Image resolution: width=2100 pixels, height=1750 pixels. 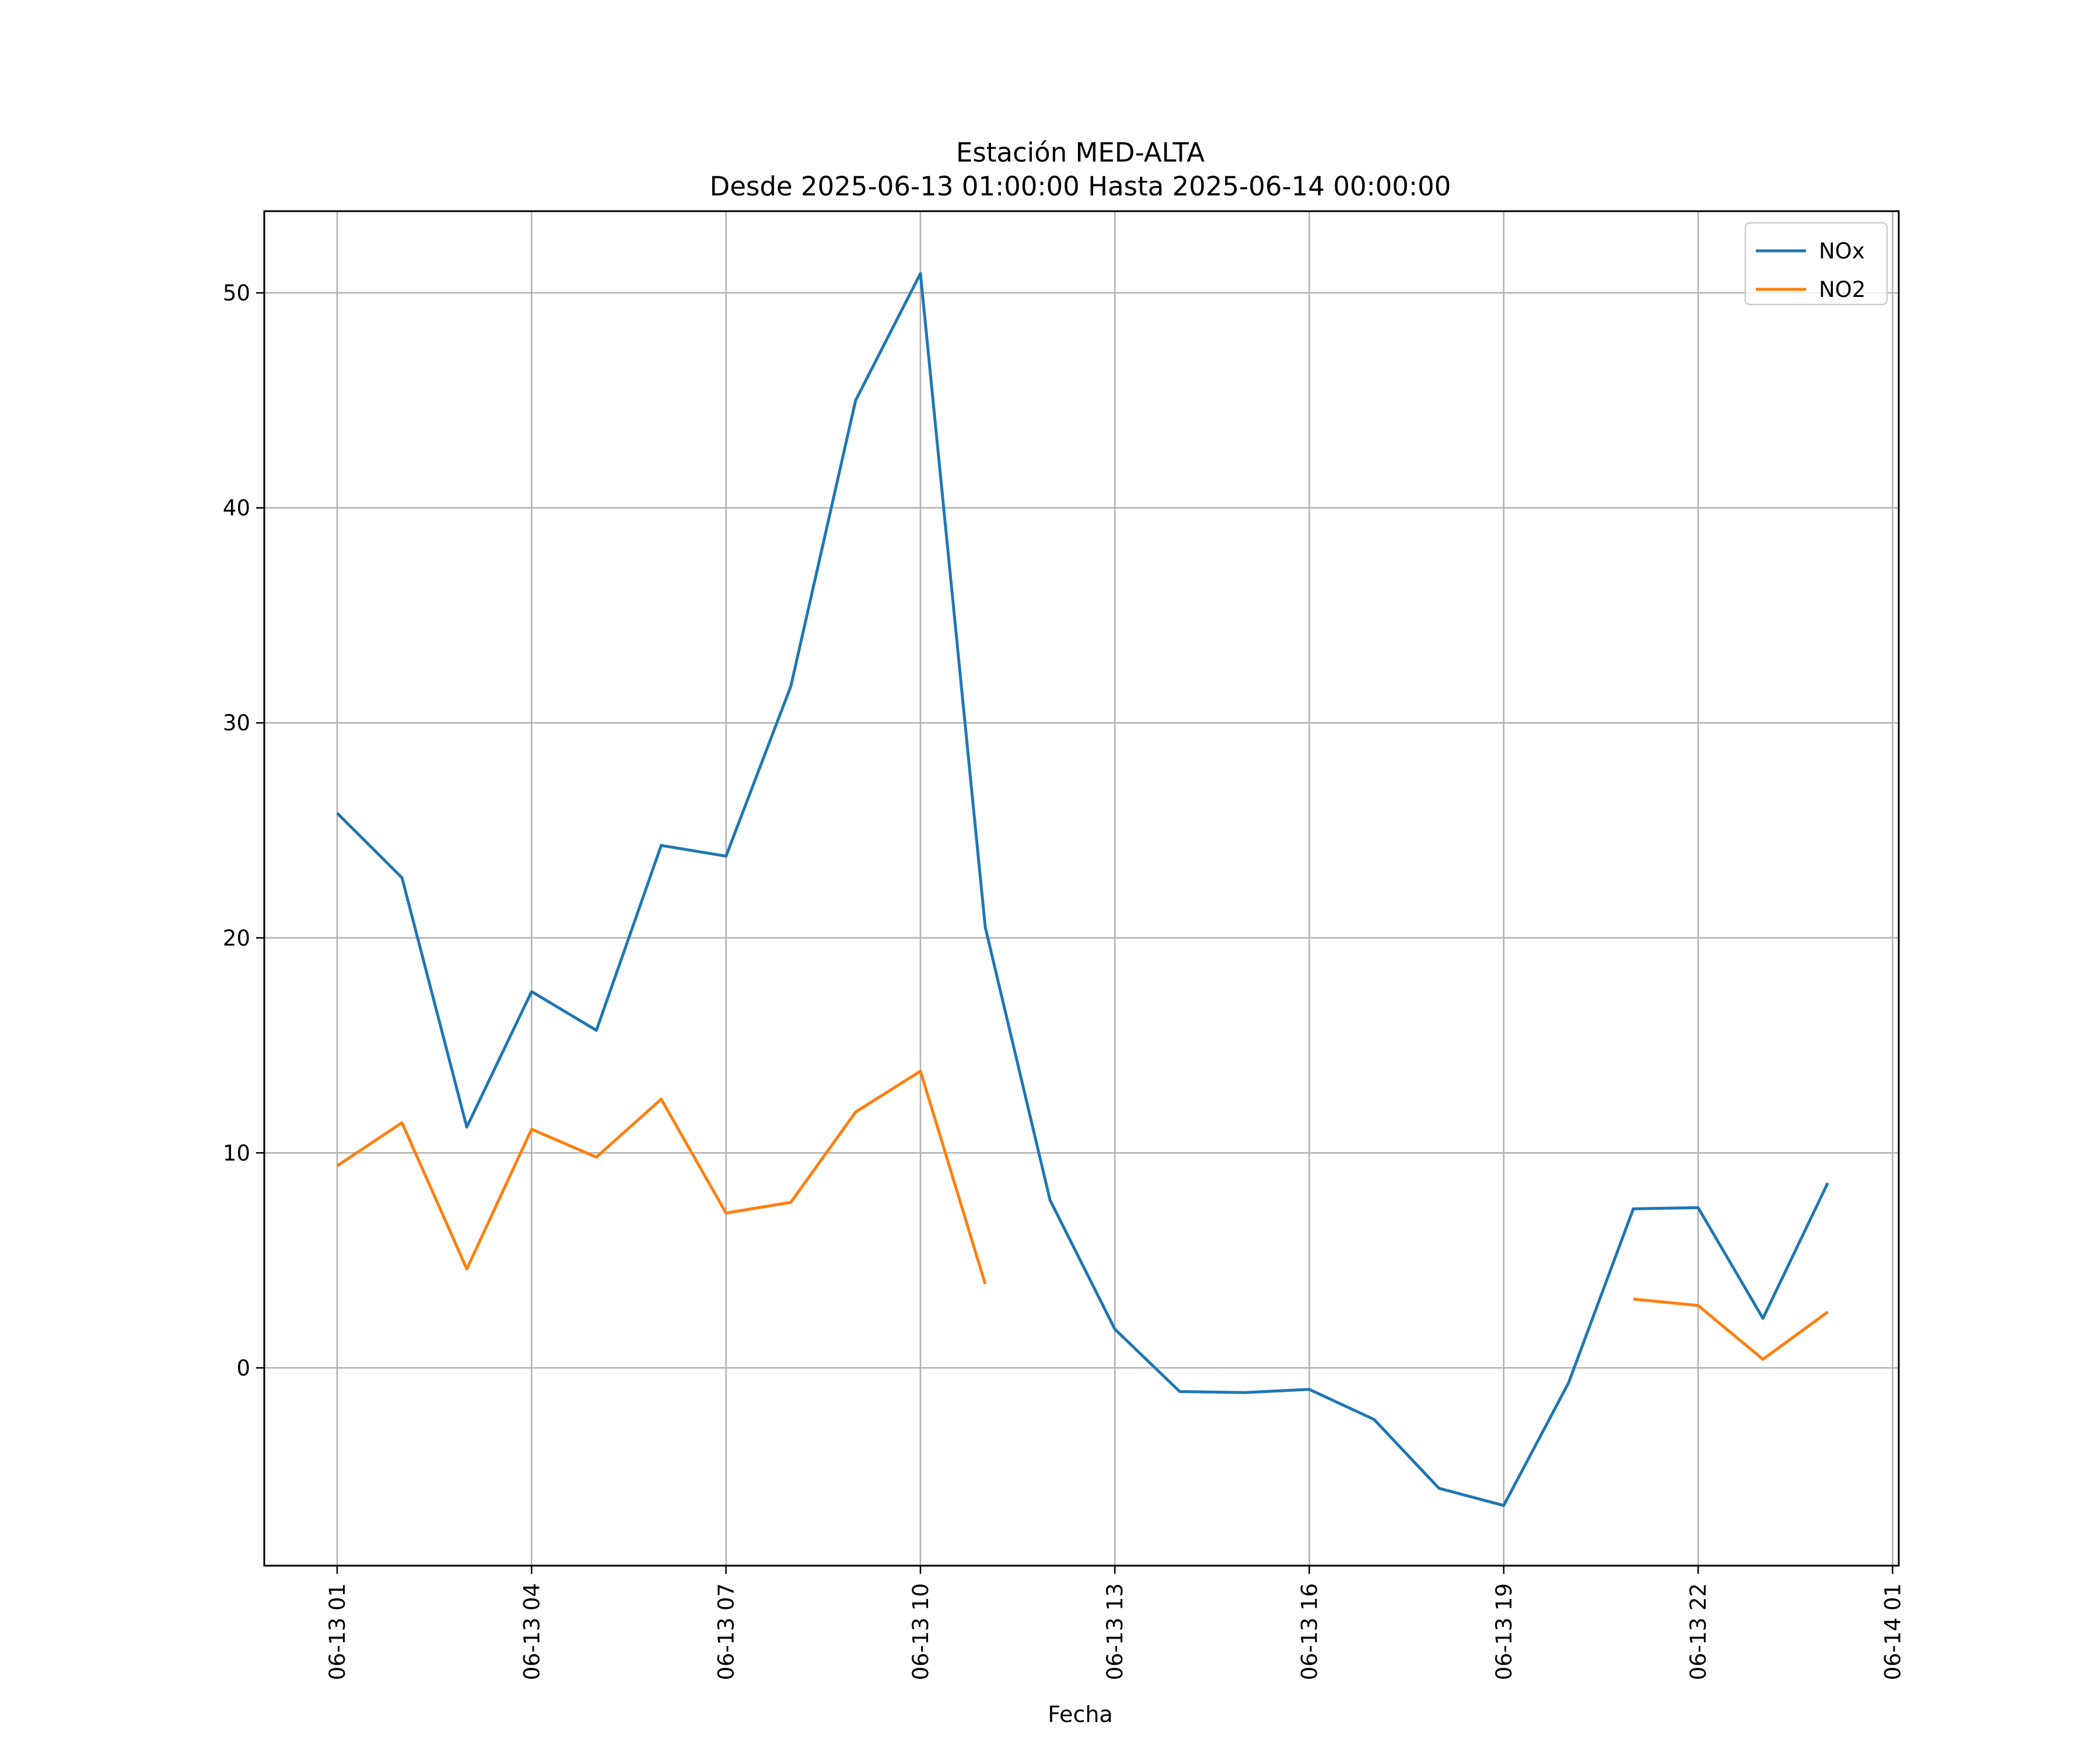 What do you see at coordinates (921, 1631) in the screenshot?
I see `x-tick-label: 06-13 10` at bounding box center [921, 1631].